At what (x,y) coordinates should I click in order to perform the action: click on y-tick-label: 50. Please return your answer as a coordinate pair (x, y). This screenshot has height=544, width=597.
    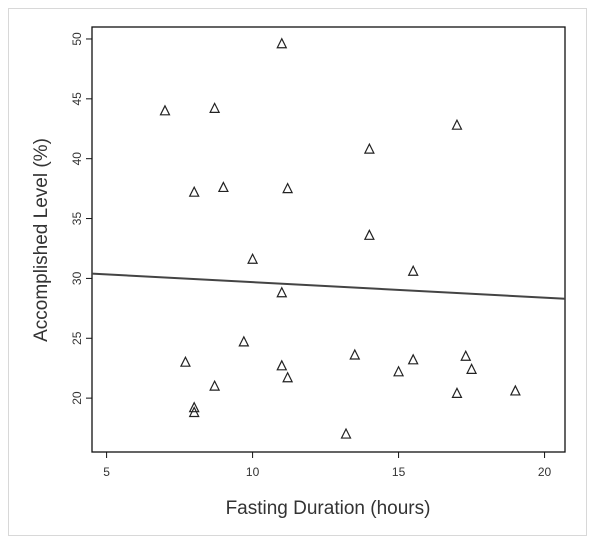
    Looking at the image, I should click on (77, 39).